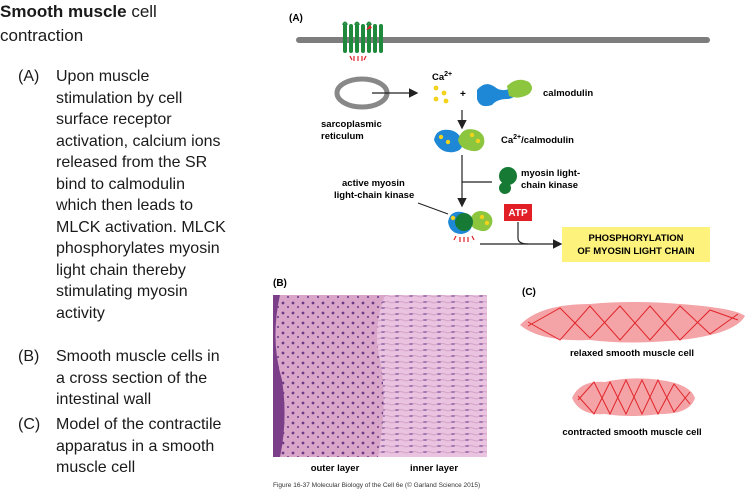 The image size is (752, 495). I want to click on desc-a-line: MLCK activation. MLCK, so click(141, 227).